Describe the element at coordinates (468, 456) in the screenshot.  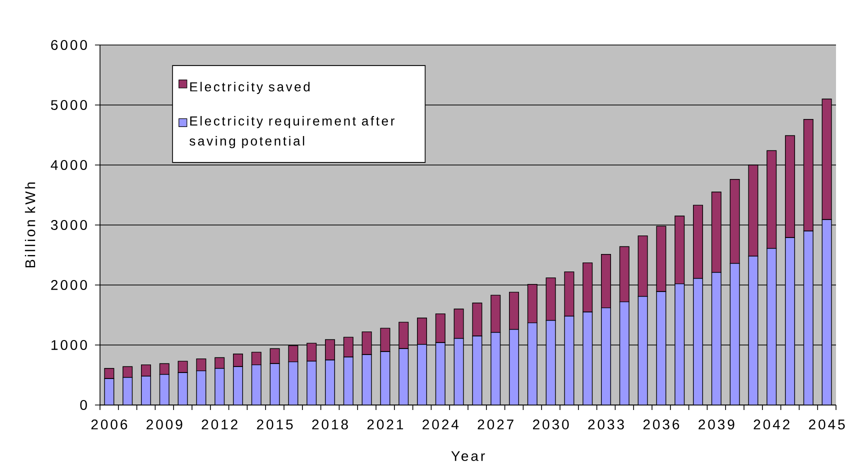
I see `x-axis-title: Year` at that location.